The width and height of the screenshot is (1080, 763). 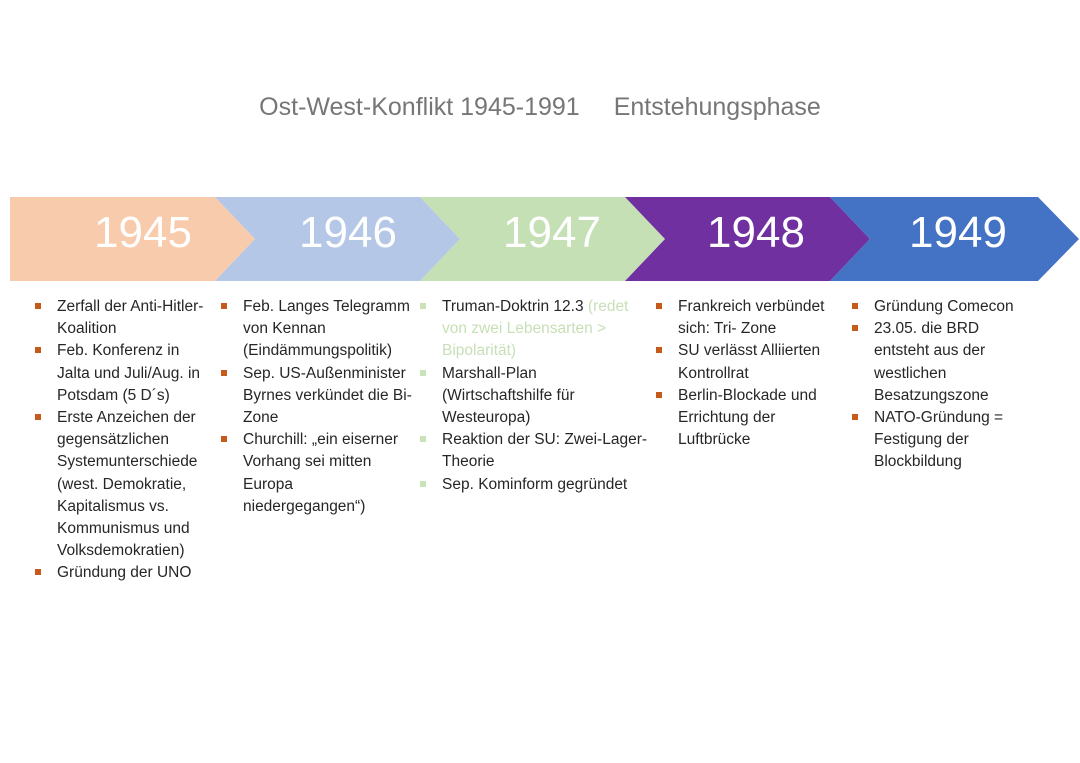 I want to click on arrow-1948, so click(x=747, y=239).